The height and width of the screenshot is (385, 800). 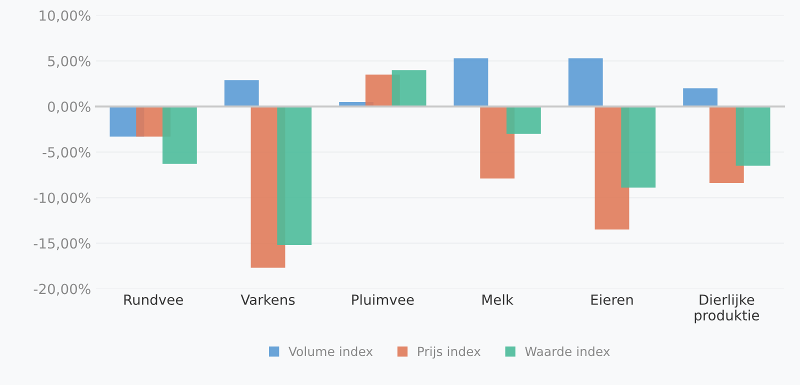 I want to click on y-tick-label: -10,00%, so click(x=62, y=198).